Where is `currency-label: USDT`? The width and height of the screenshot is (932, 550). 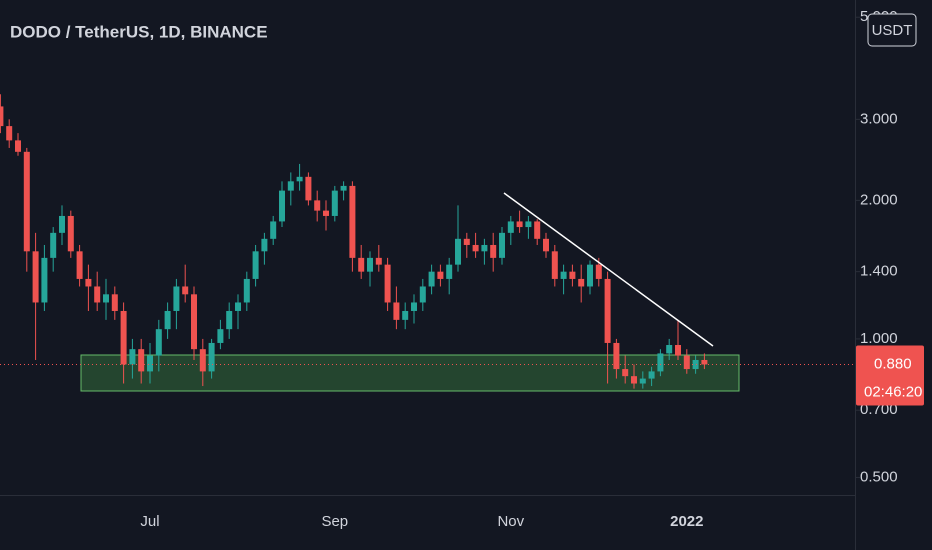
currency-label: USDT is located at coordinates (892, 30).